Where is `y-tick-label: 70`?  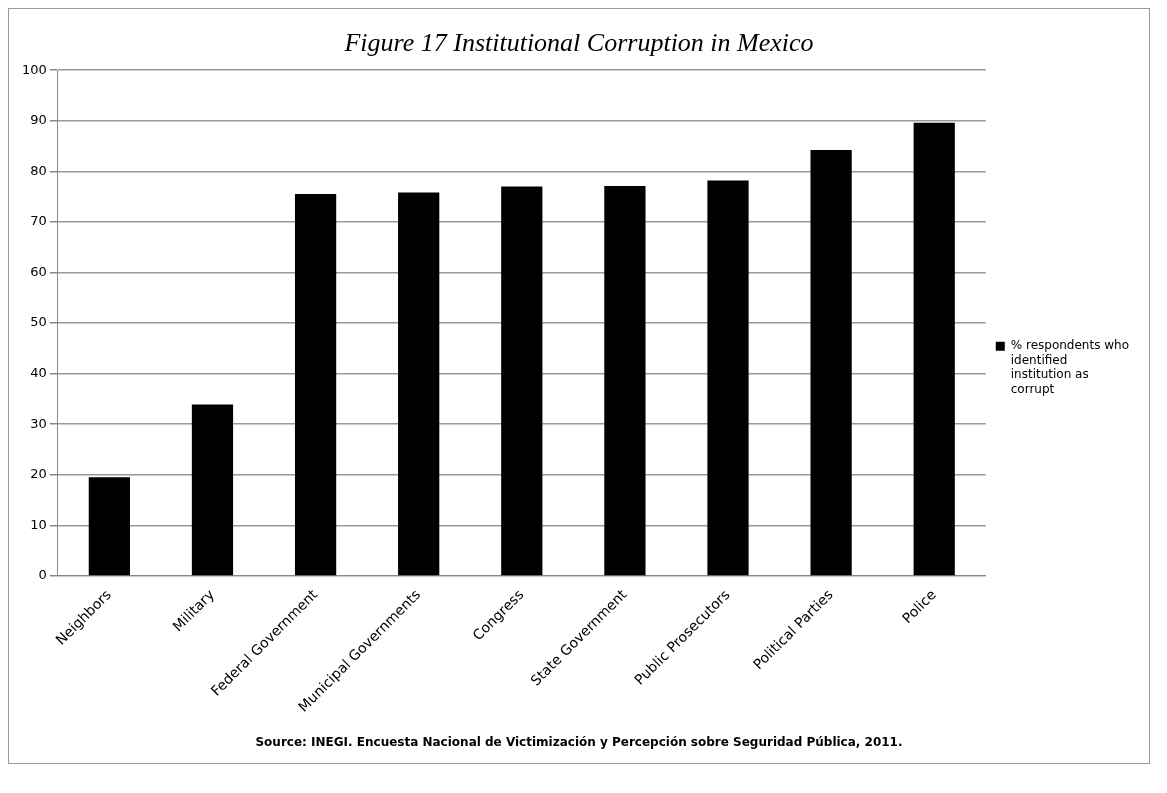 y-tick-label: 70 is located at coordinates (38, 221).